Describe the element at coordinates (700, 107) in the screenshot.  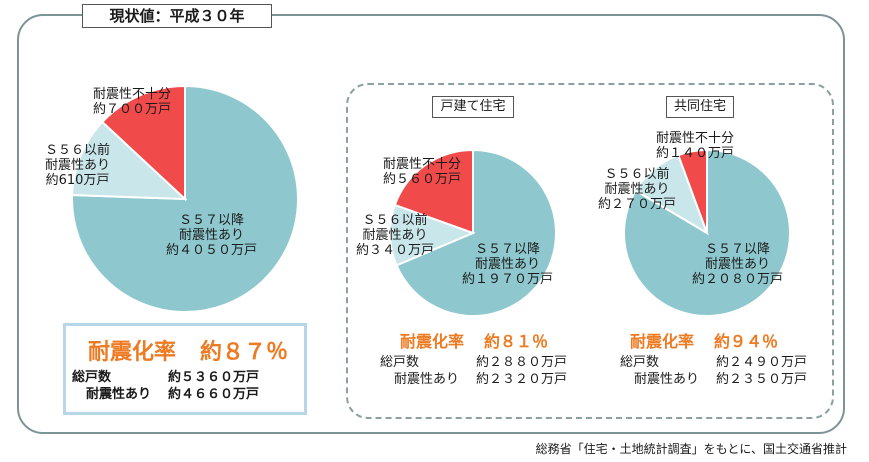
I see `chart-title-apartment: 共同住宅` at that location.